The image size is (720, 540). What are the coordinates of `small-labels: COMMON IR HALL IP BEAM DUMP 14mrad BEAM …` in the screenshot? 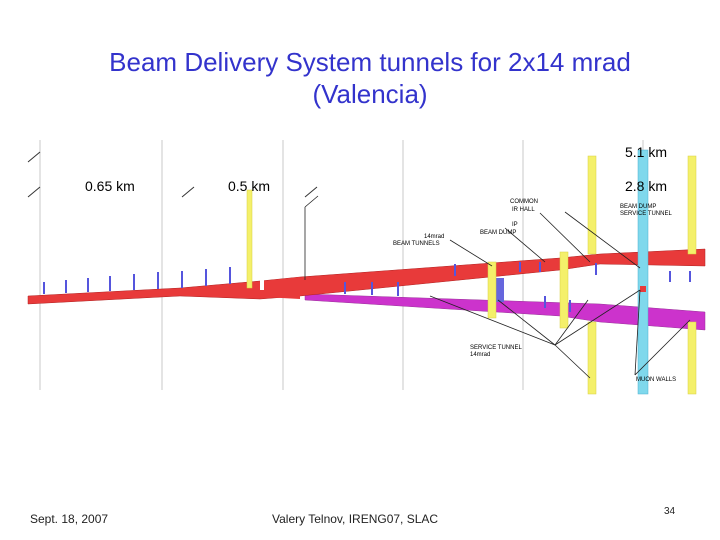 It's located at (534, 291).